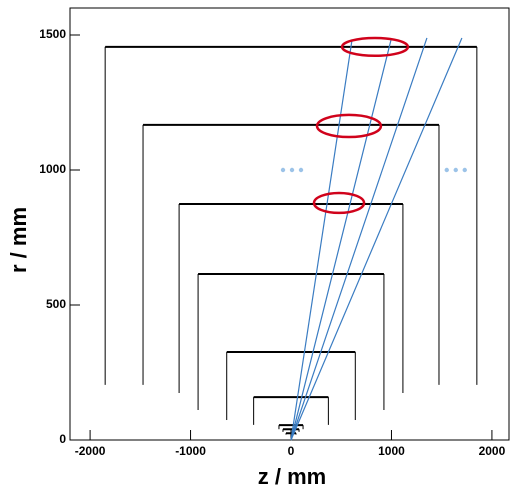 This screenshot has height=493, width=512. I want to click on y-axis-label: r / mm, so click(18, 240).